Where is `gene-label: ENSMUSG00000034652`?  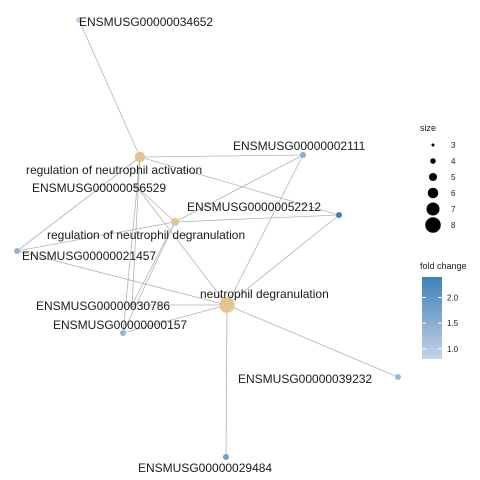
gene-label: ENSMUSG00000034652 is located at coordinates (146, 22).